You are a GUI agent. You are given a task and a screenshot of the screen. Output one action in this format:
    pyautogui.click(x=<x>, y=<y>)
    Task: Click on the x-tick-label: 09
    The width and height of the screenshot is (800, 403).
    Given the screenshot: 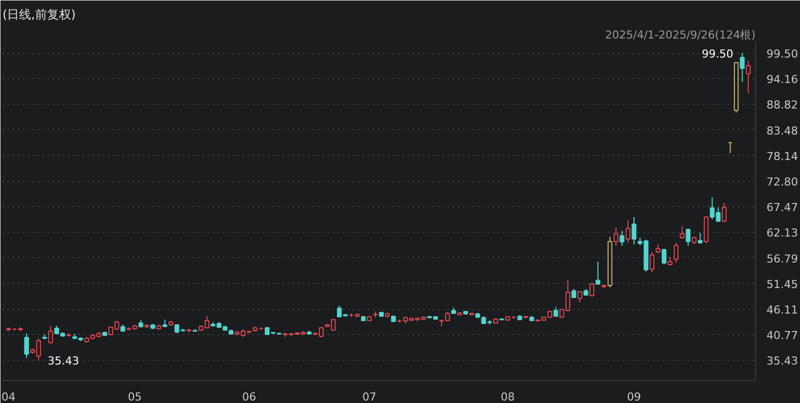 What is the action you would take?
    pyautogui.click(x=634, y=396)
    